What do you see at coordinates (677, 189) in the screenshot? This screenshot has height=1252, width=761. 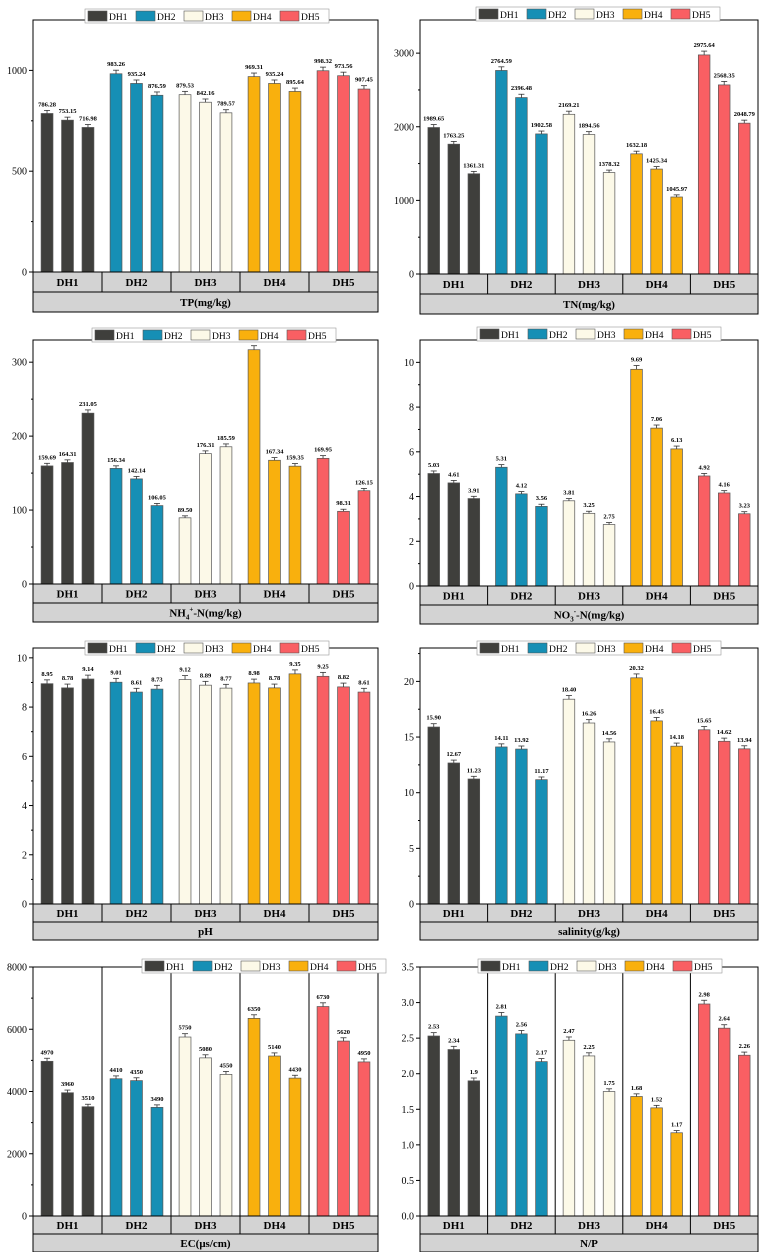 I see `data-label: 1045.97` at bounding box center [677, 189].